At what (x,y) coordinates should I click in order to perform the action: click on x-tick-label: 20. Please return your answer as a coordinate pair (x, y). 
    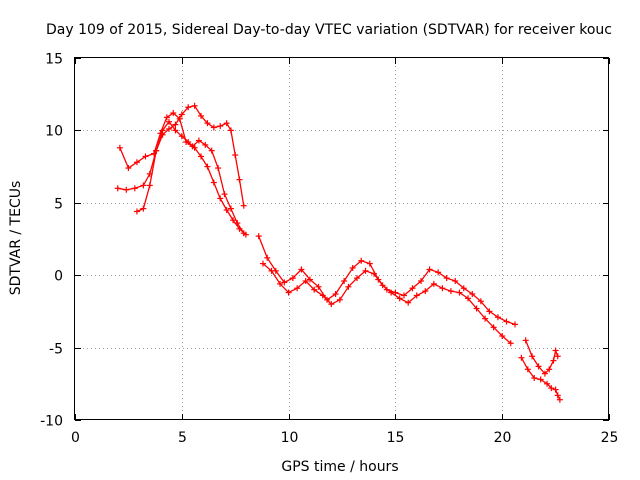
    Looking at the image, I should click on (503, 438).